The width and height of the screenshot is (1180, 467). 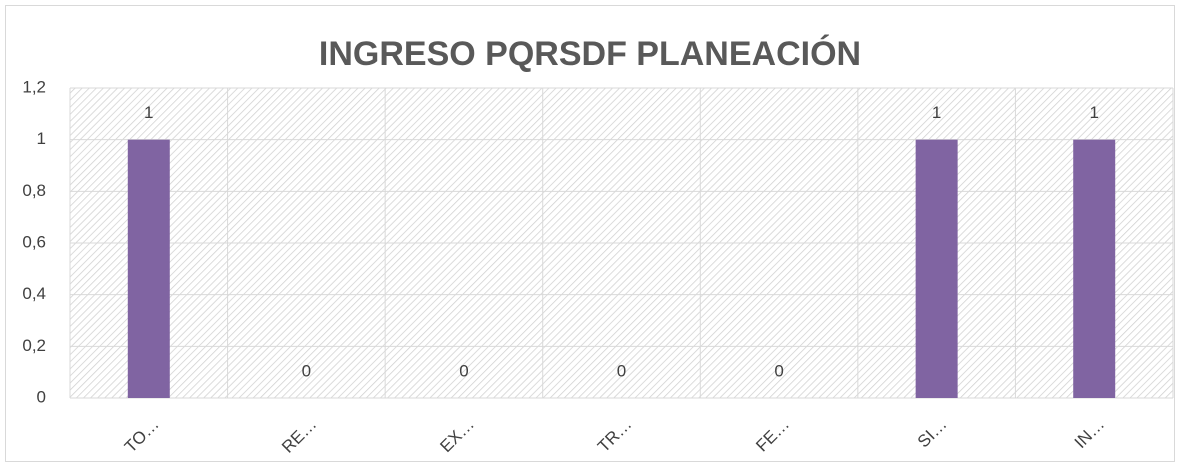 I want to click on y-tick-label: 0,6, so click(x=34, y=241).